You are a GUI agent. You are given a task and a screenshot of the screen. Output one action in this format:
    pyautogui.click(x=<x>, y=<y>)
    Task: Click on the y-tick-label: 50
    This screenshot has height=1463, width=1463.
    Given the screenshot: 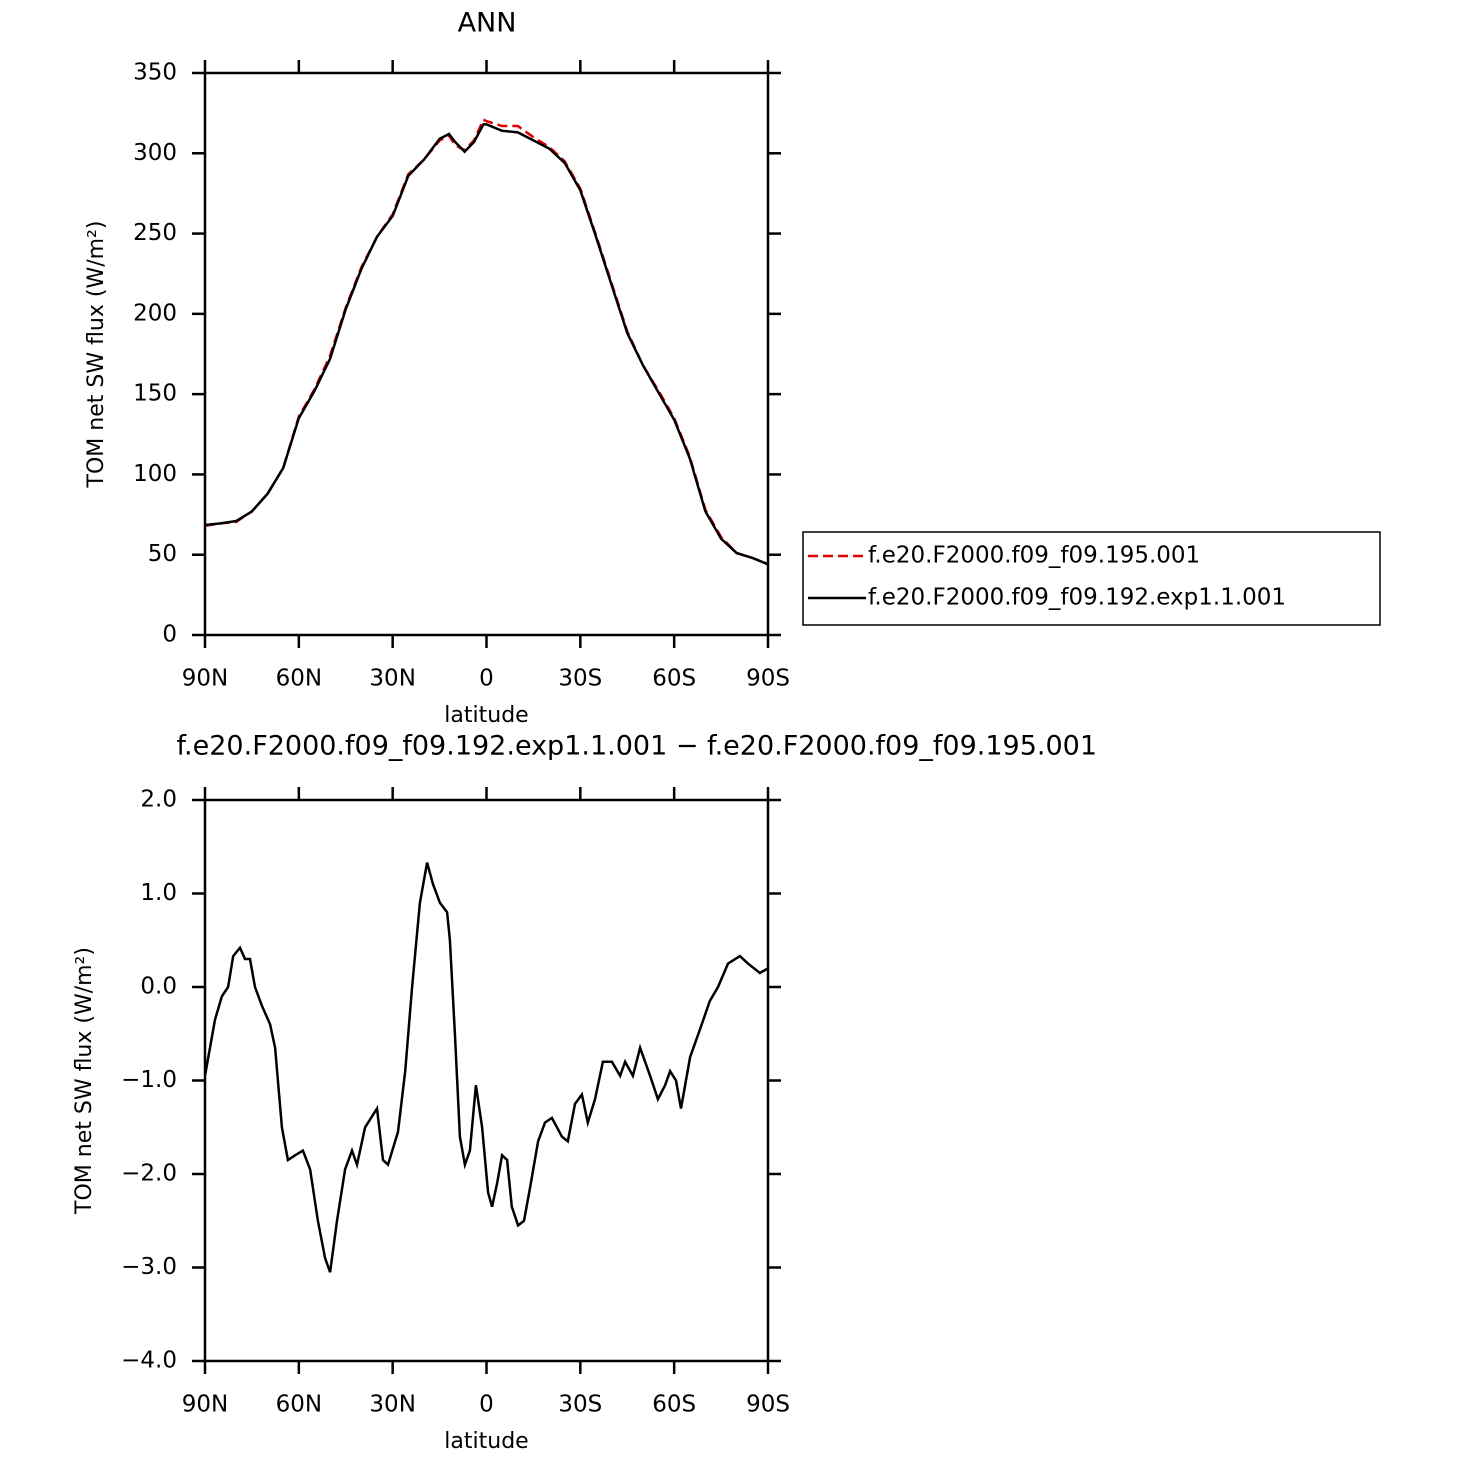 What is the action you would take?
    pyautogui.click(x=162, y=554)
    